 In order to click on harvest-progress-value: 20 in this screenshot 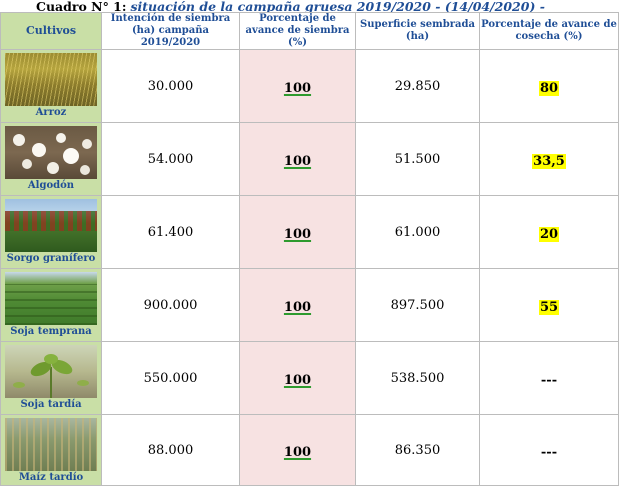, I will do `click(549, 234)`.